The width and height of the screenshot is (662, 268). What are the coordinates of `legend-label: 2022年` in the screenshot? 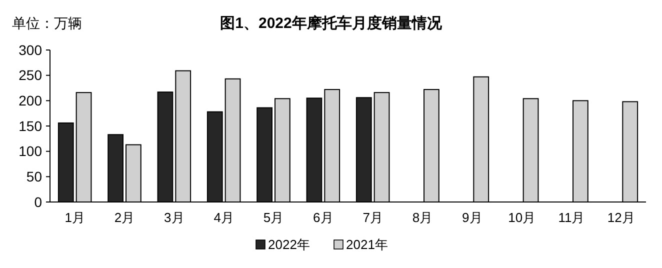 It's located at (289, 244).